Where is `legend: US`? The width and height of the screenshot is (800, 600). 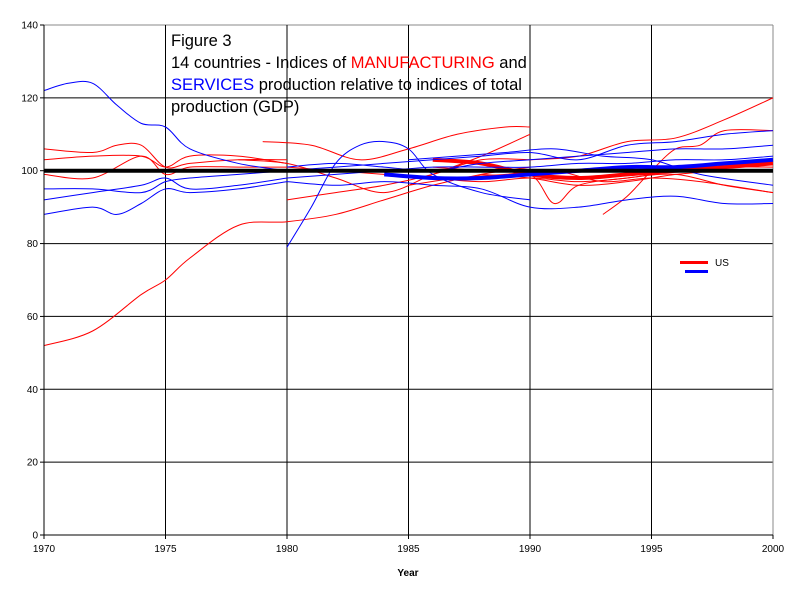
legend: US is located at coordinates (710, 268).